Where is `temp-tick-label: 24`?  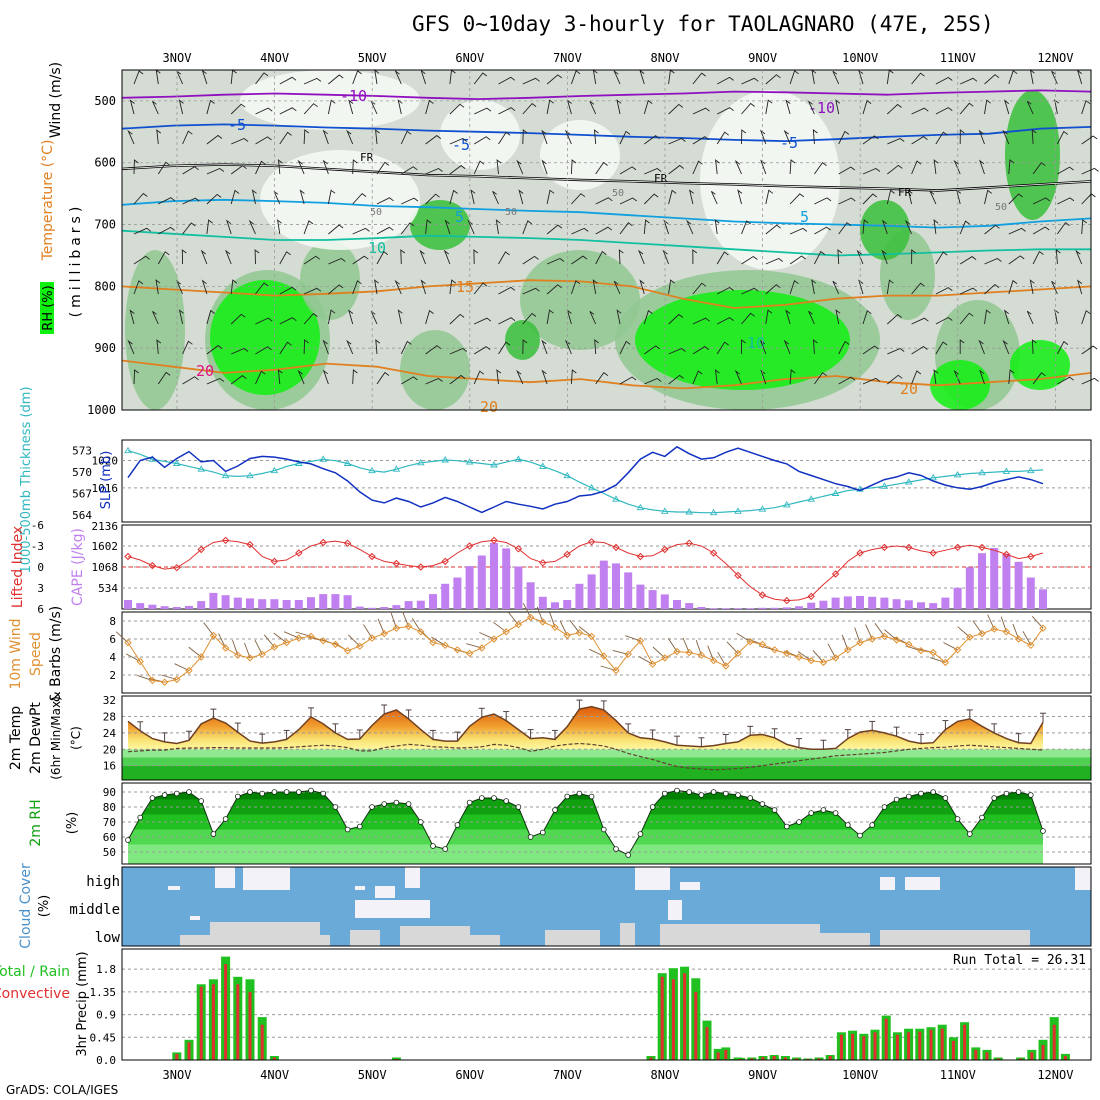 temp-tick-label: 24 is located at coordinates (110, 733).